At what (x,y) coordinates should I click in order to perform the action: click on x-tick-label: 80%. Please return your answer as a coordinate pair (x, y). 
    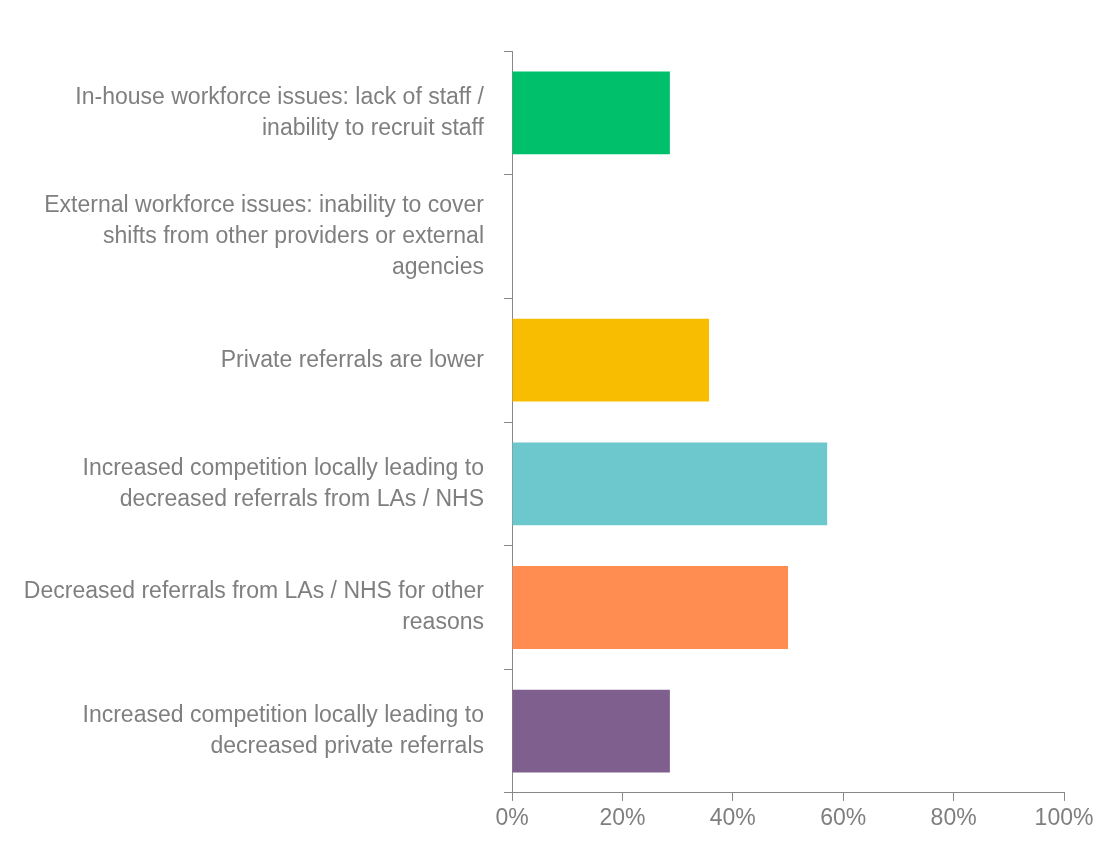
    Looking at the image, I should click on (953, 817).